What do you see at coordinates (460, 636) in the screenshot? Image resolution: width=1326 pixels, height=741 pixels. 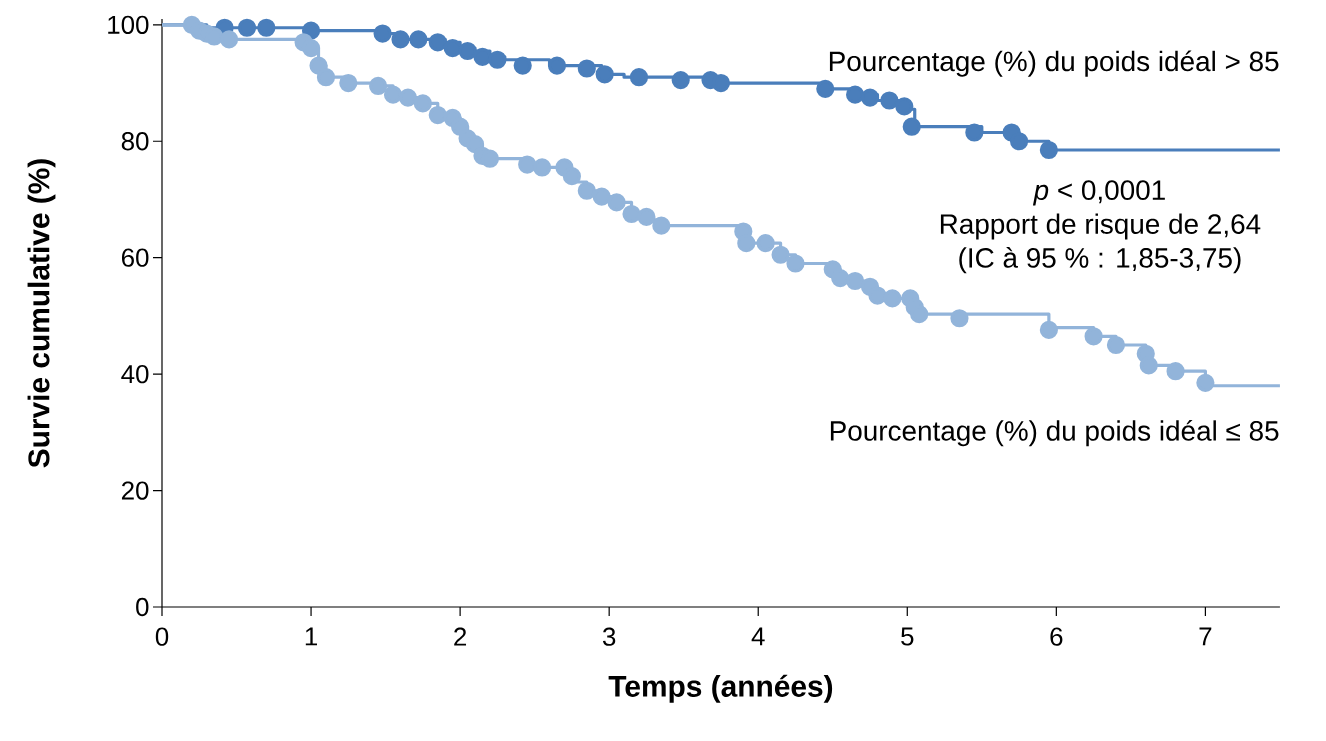 I see `x-tick-label: 2` at bounding box center [460, 636].